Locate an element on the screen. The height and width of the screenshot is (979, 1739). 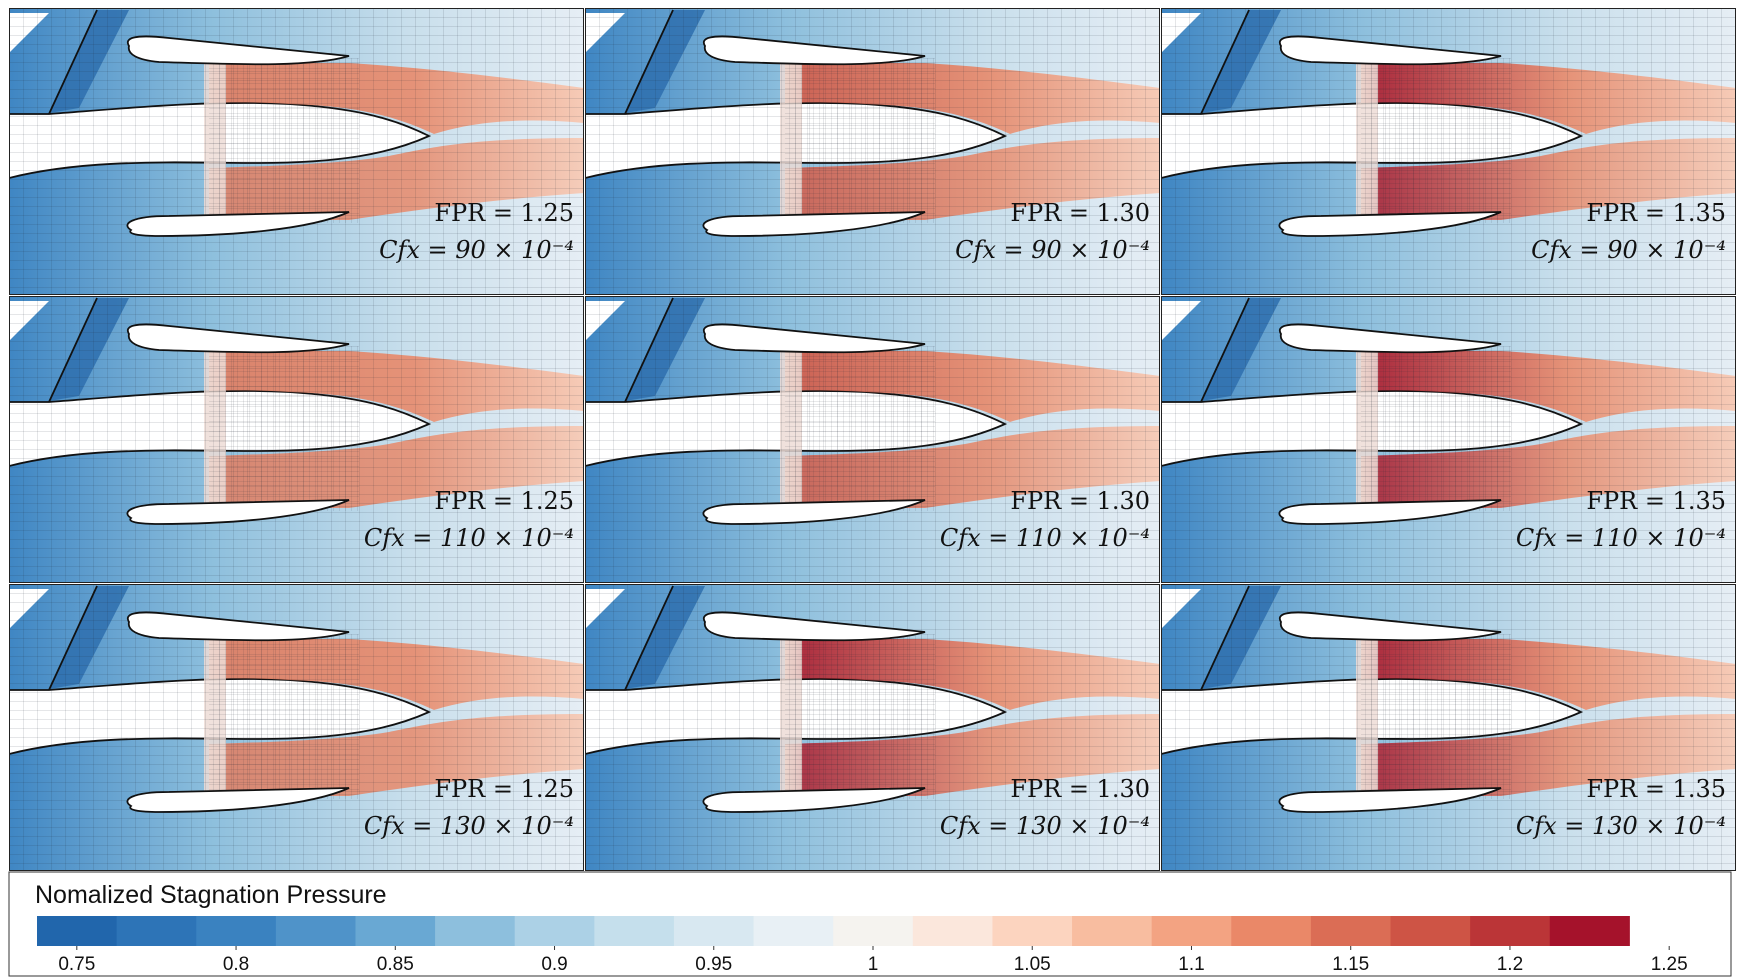
panel-4: FPR = 1.25 Cfx = 110 × 10⁻⁴ is located at coordinates (296, 439).